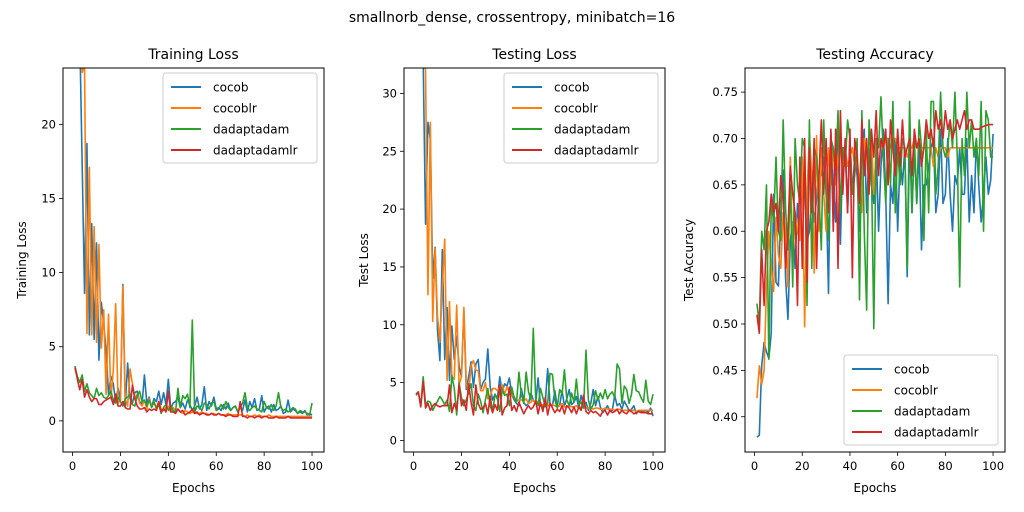  Describe the element at coordinates (192, 55) in the screenshot. I see `chart-title: Training Loss` at that location.